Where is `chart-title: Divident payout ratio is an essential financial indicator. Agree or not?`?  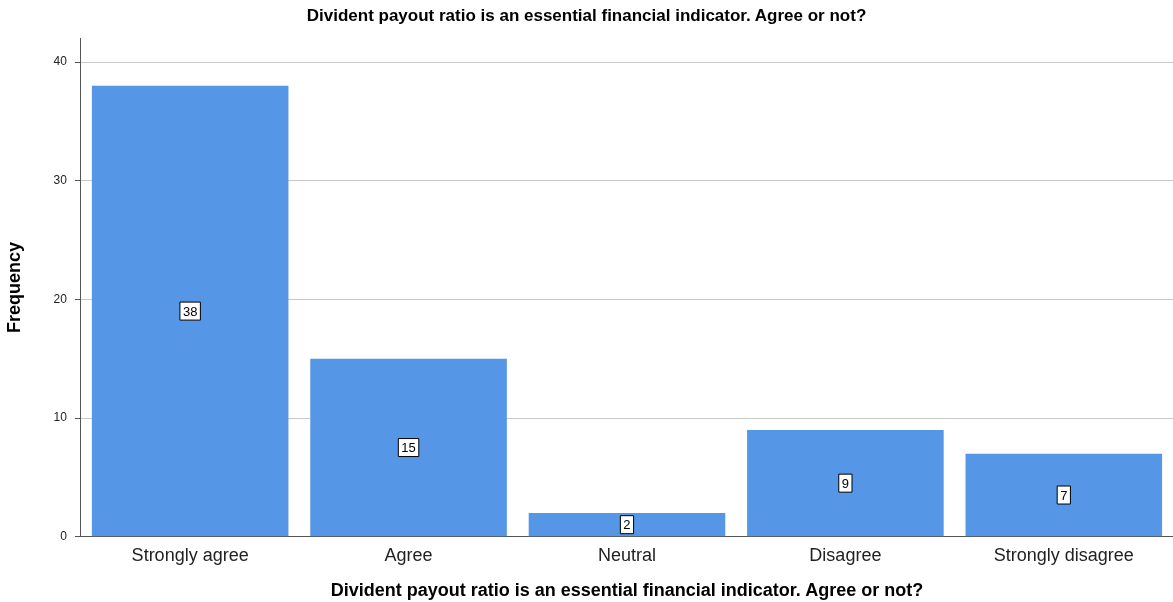
chart-title: Divident payout ratio is an essential financial indicator. Agree or not? is located at coordinates (586, 15).